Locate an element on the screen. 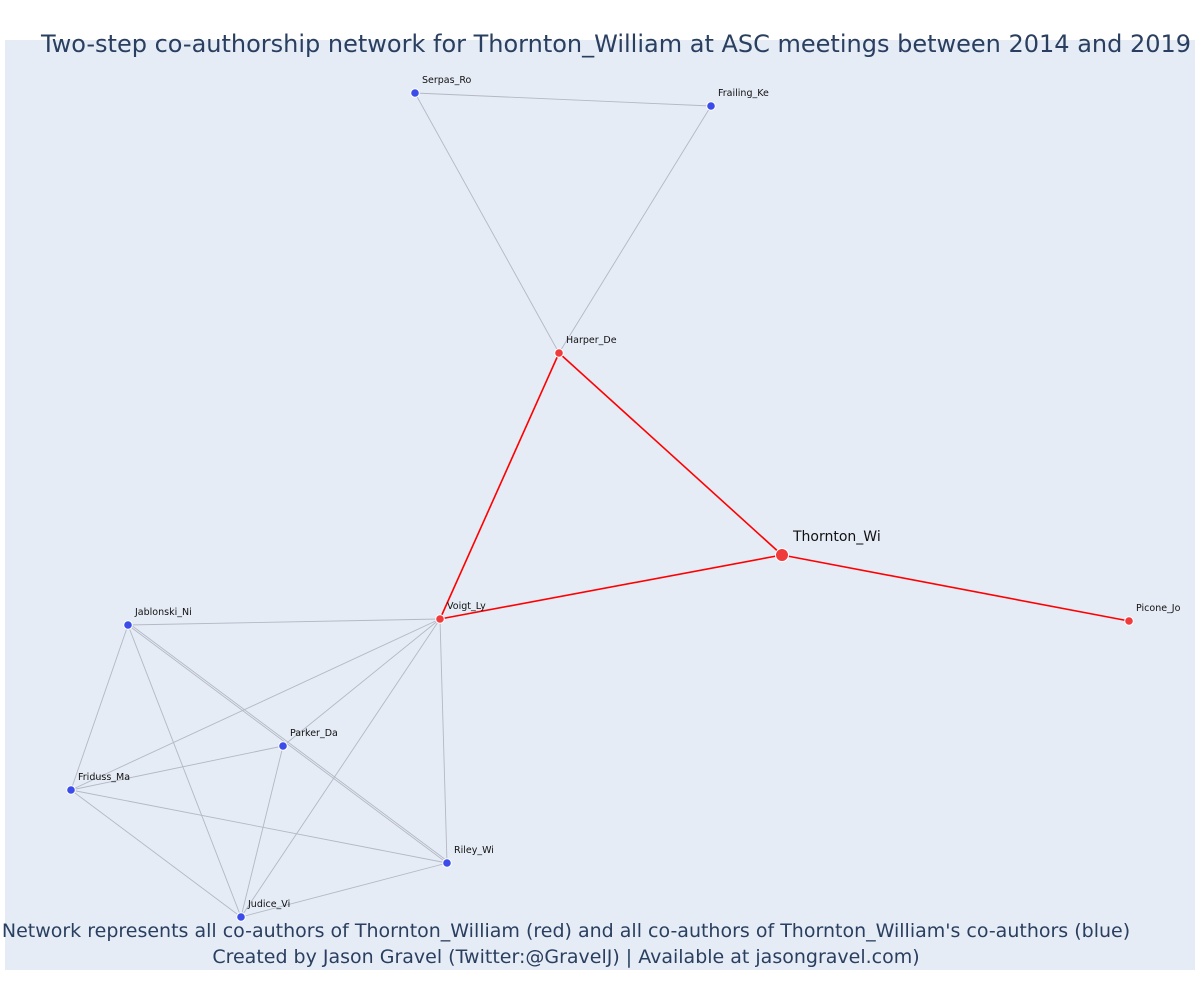  edge-Thornton_Wi-Voigt_Ly is located at coordinates (611, 587).